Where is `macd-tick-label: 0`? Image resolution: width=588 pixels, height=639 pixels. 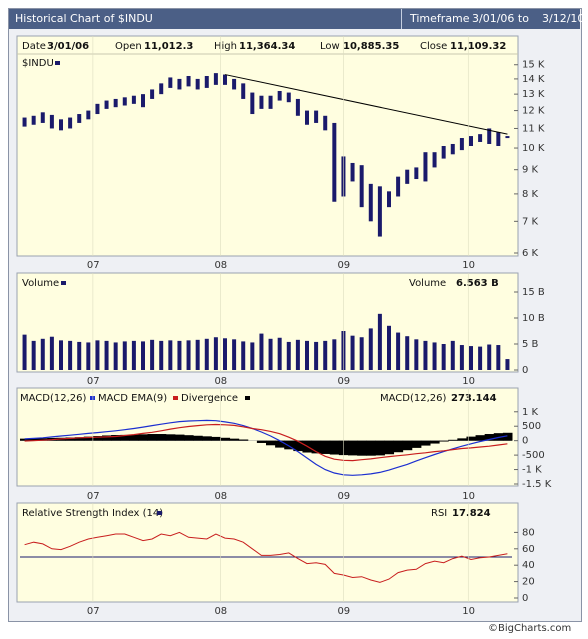 macd-tick-label: 0 is located at coordinates (525, 441).